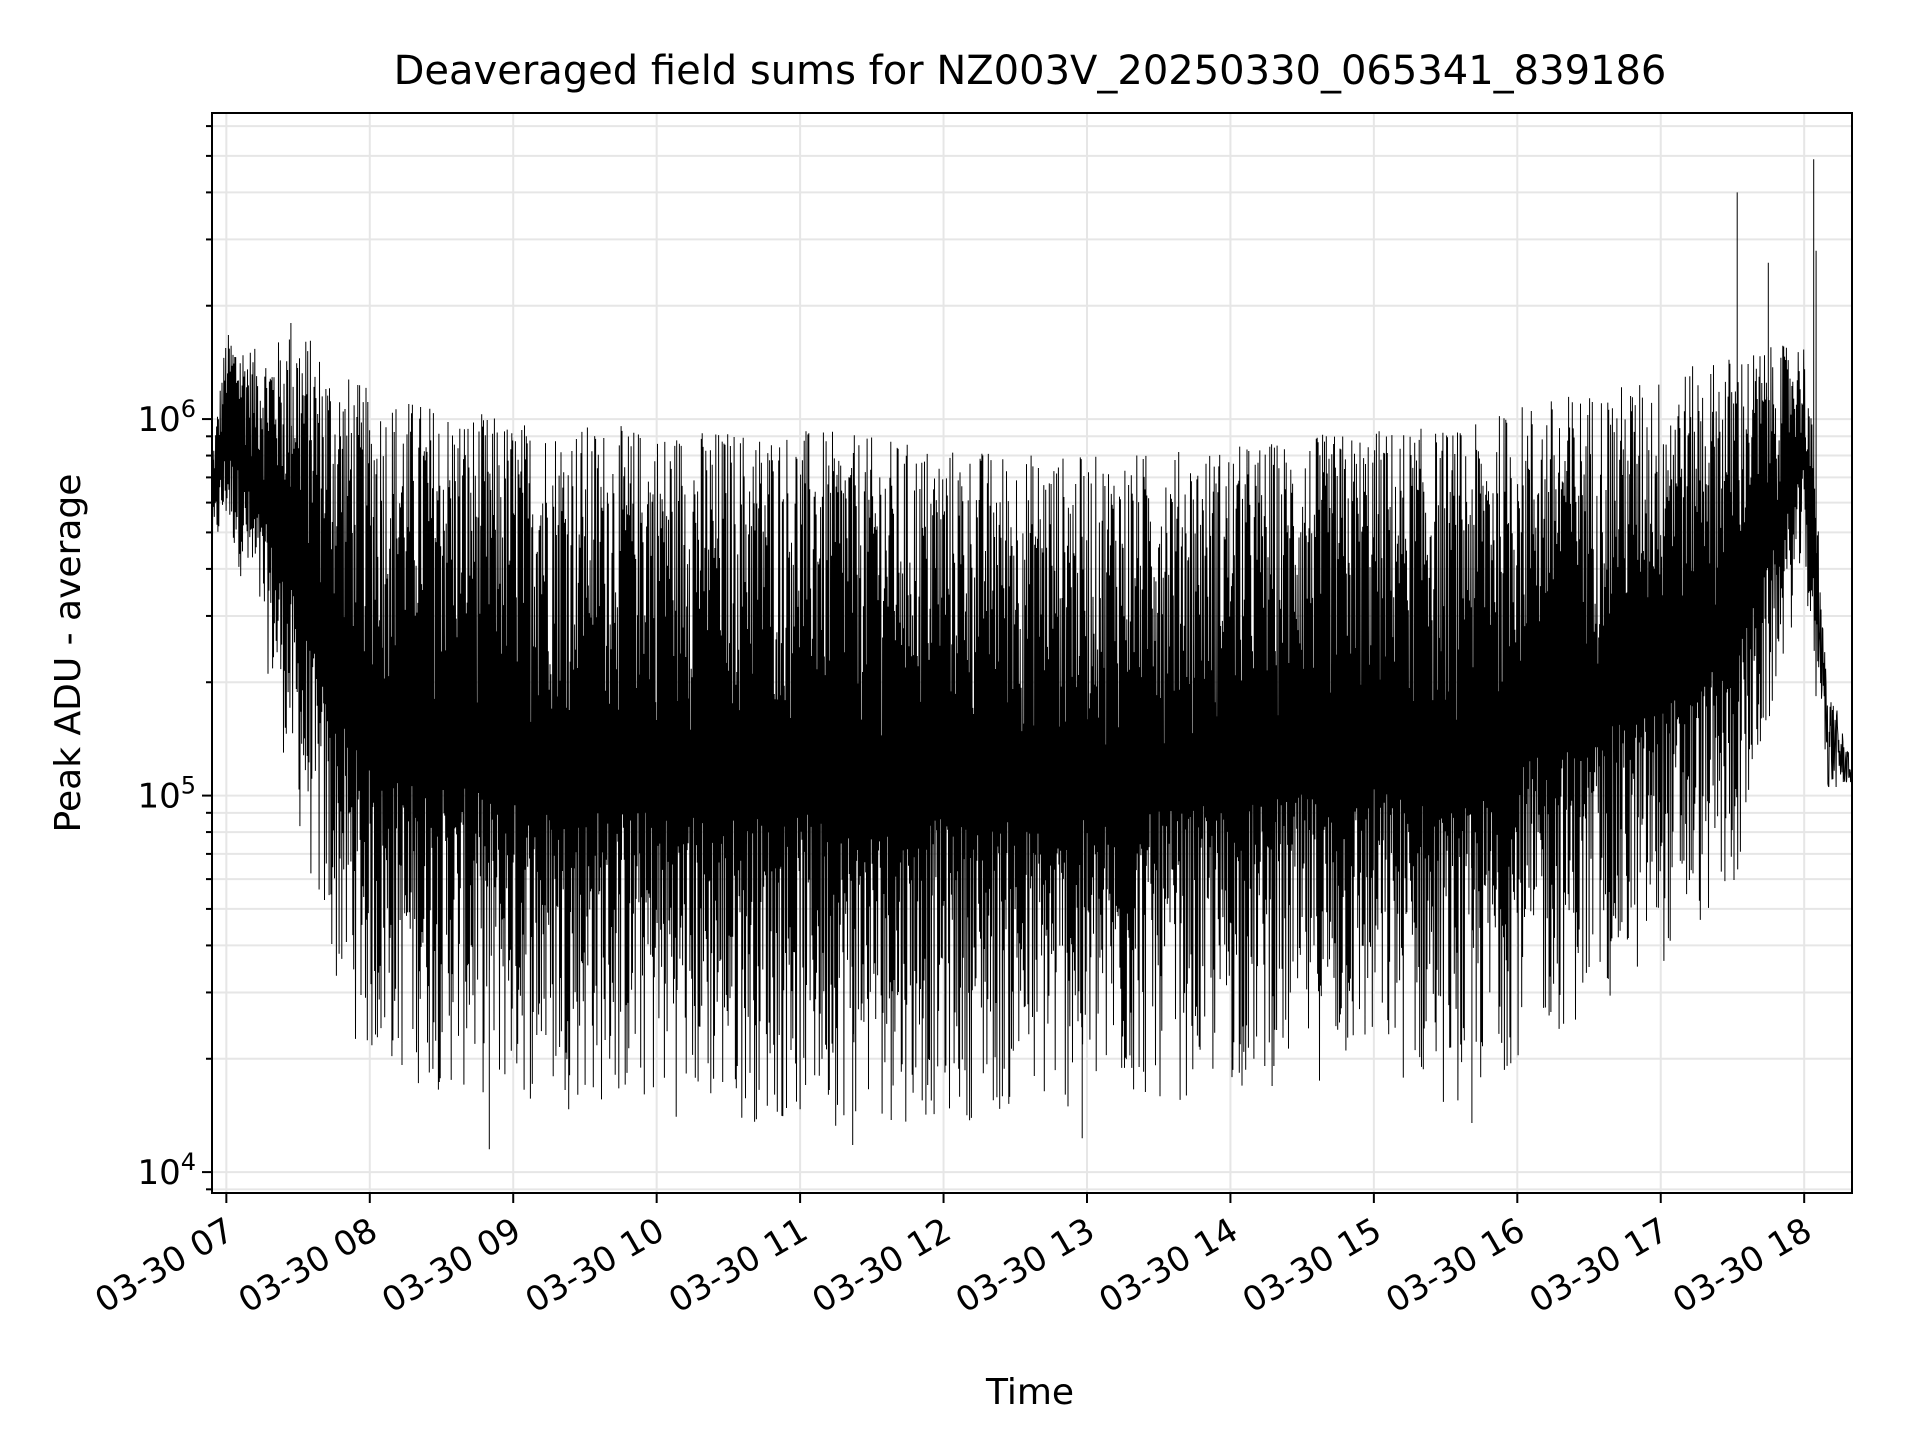 This screenshot has width=1920, height=1440. Describe the element at coordinates (166, 1170) in the screenshot. I see `y-tick-label: 10⁴` at that location.